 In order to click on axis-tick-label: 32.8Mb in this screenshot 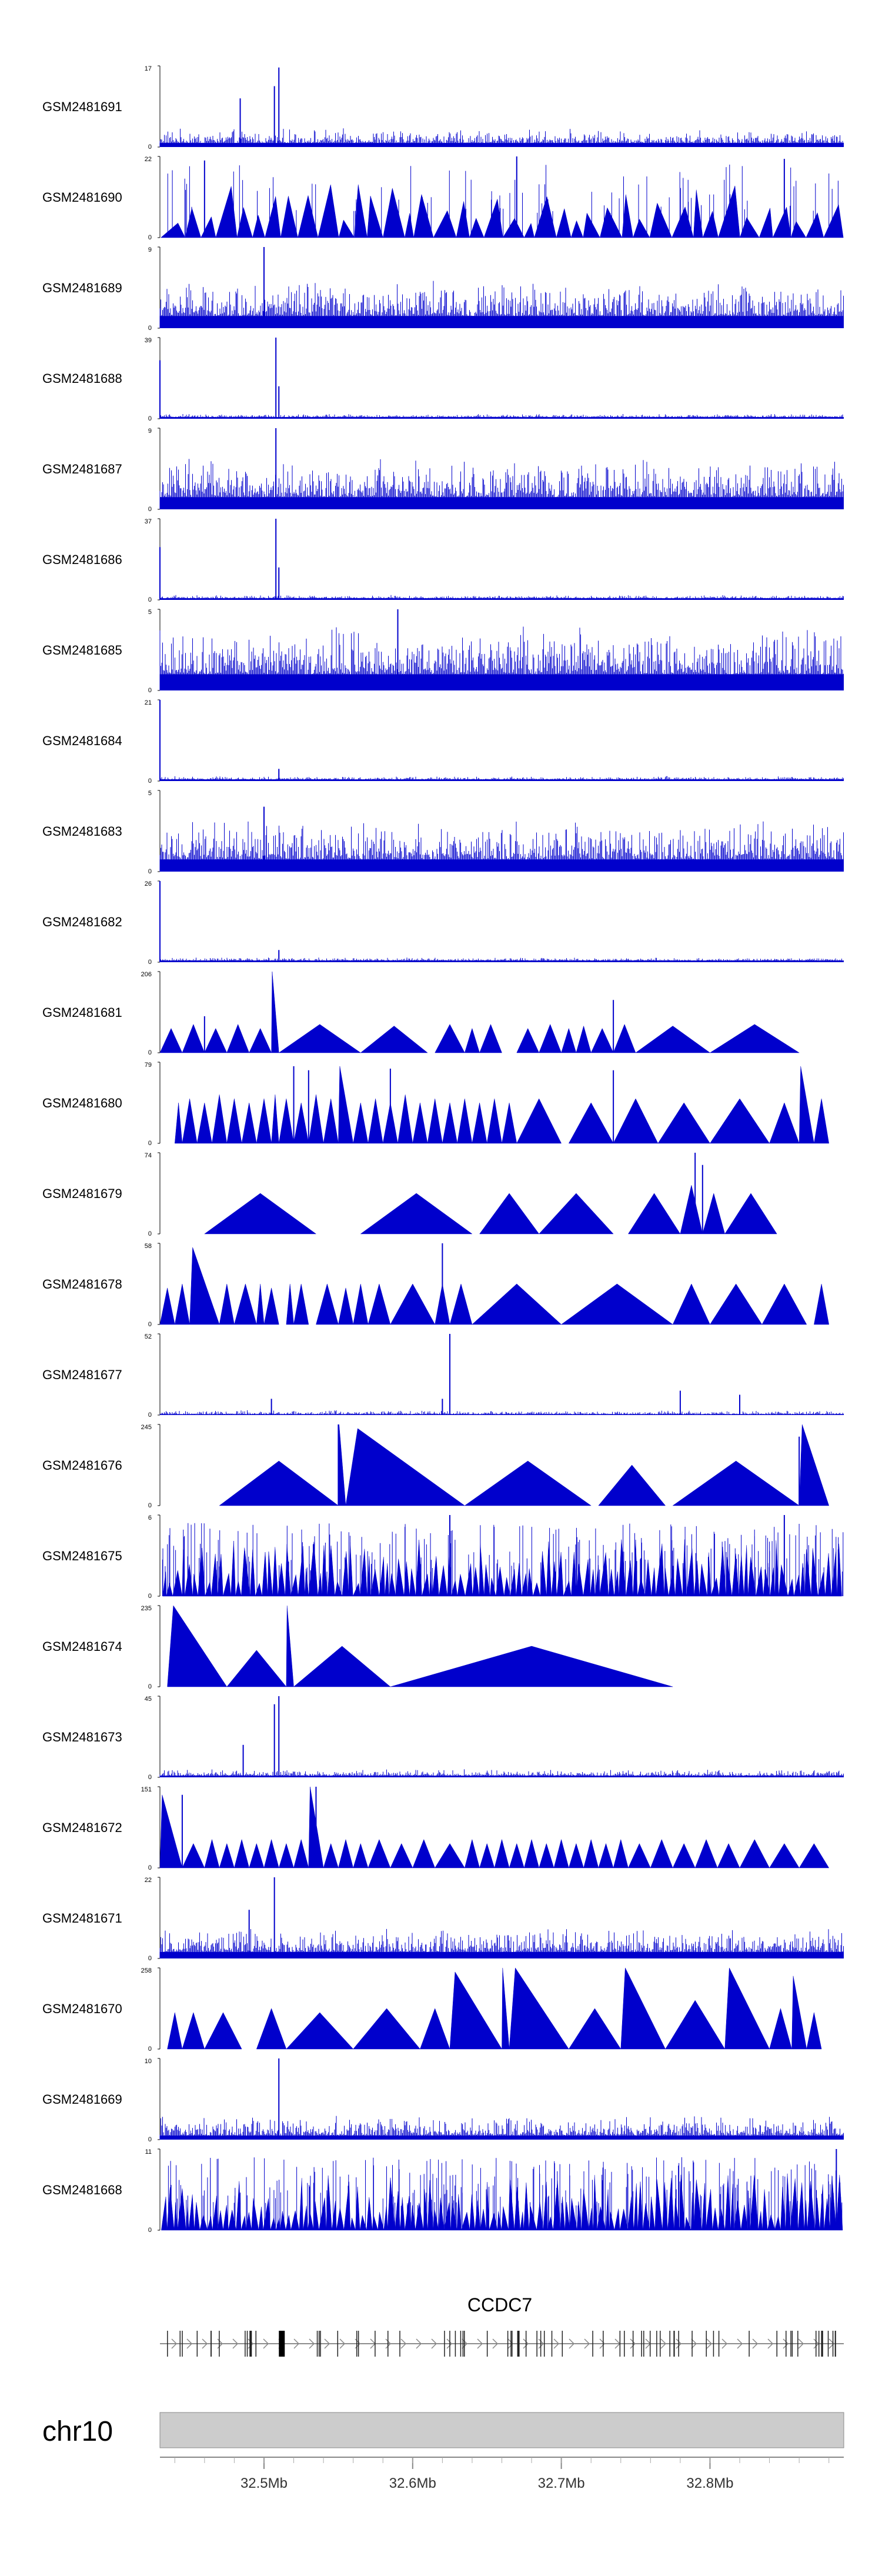, I will do `click(709, 2483)`.